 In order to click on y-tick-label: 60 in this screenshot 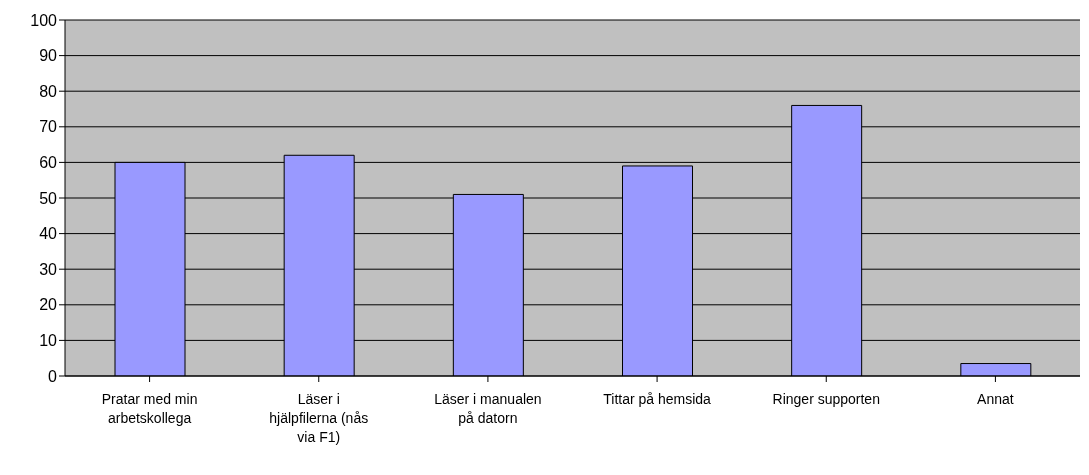, I will do `click(48, 163)`.